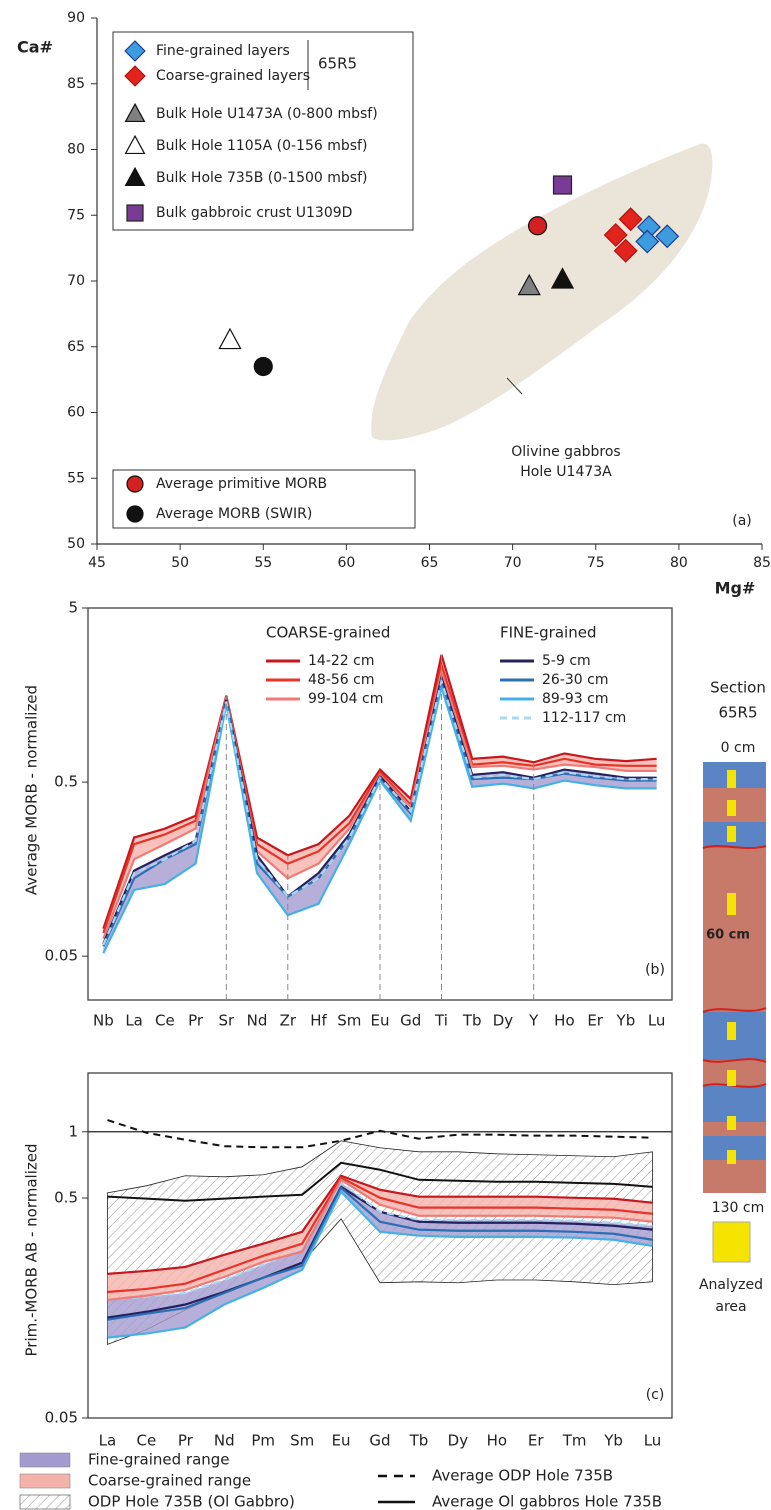  What do you see at coordinates (734, 977) in the screenshot?
I see `core-image` at bounding box center [734, 977].